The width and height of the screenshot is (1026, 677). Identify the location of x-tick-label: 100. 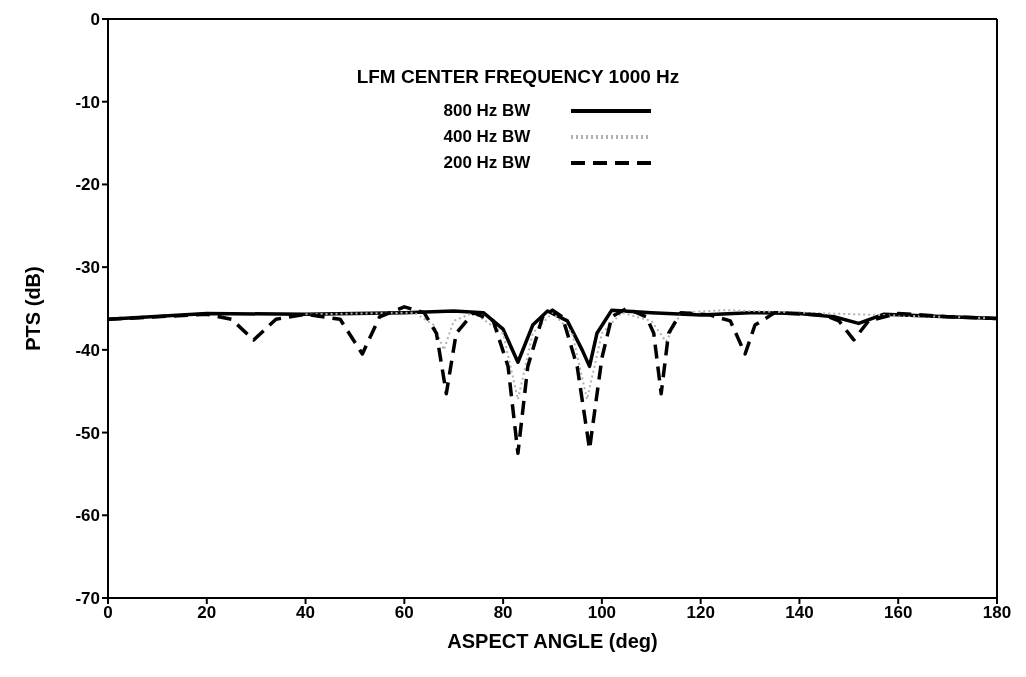
(602, 613).